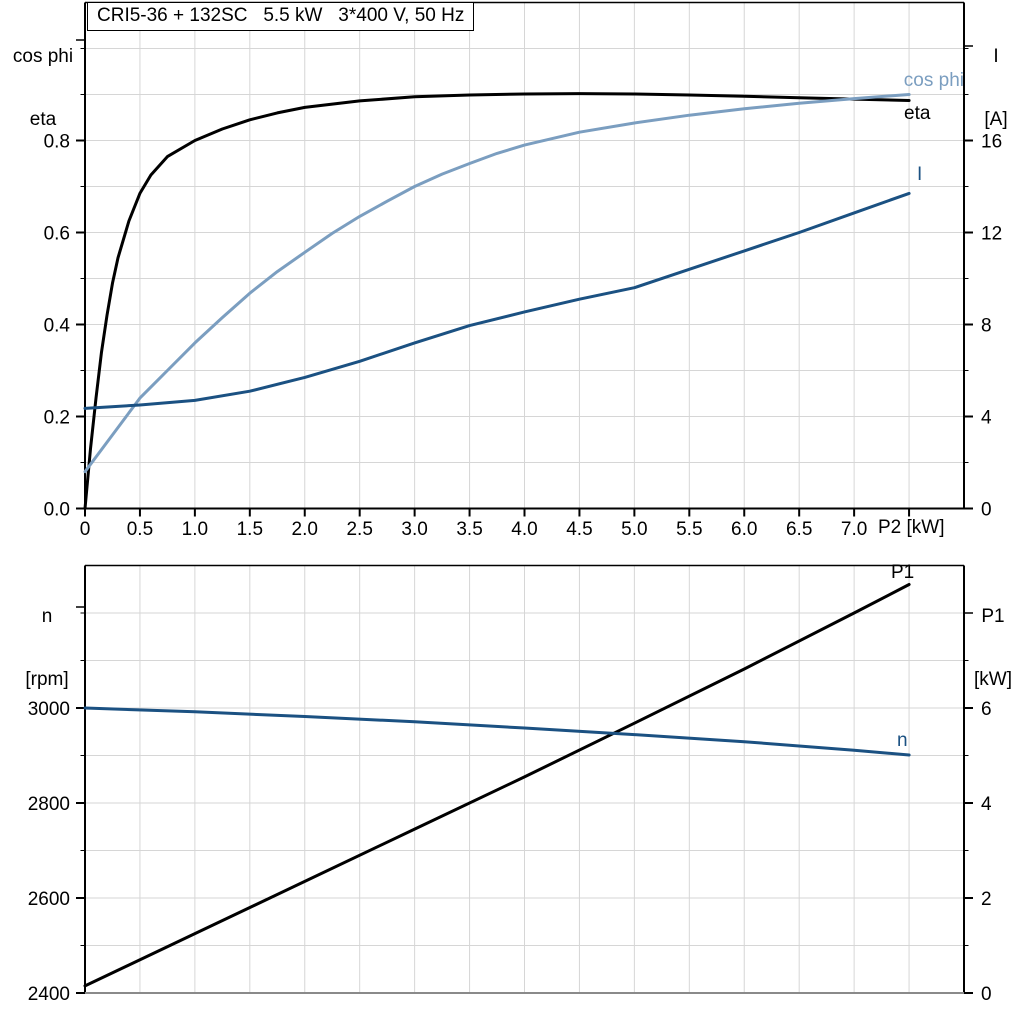 This screenshot has height=1024, width=1024. What do you see at coordinates (85, 529) in the screenshot?
I see `tick-label-x: 0` at bounding box center [85, 529].